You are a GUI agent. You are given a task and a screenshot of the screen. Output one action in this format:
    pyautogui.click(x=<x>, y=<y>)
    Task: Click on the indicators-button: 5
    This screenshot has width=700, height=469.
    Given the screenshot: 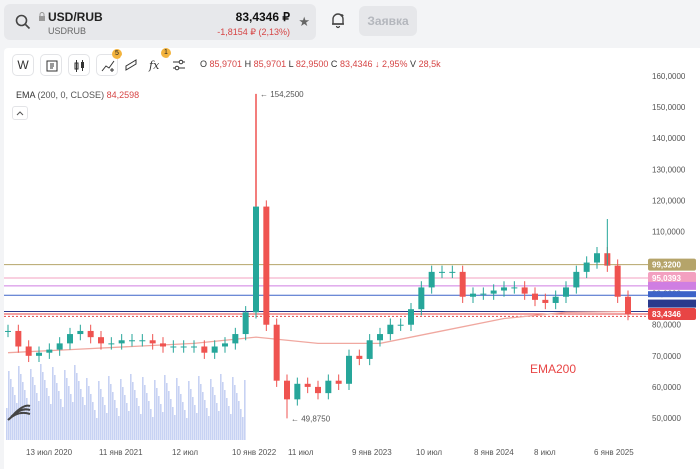 What is the action you would take?
    pyautogui.click(x=109, y=62)
    